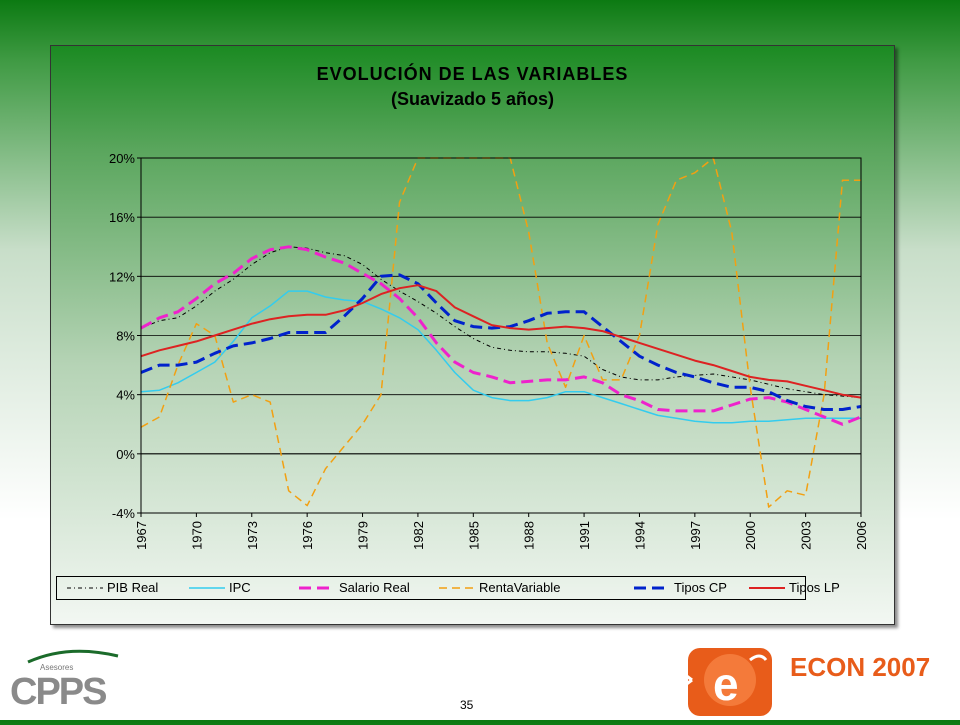 This screenshot has height=725, width=960. I want to click on series-line-tipos-cp, so click(501, 342).